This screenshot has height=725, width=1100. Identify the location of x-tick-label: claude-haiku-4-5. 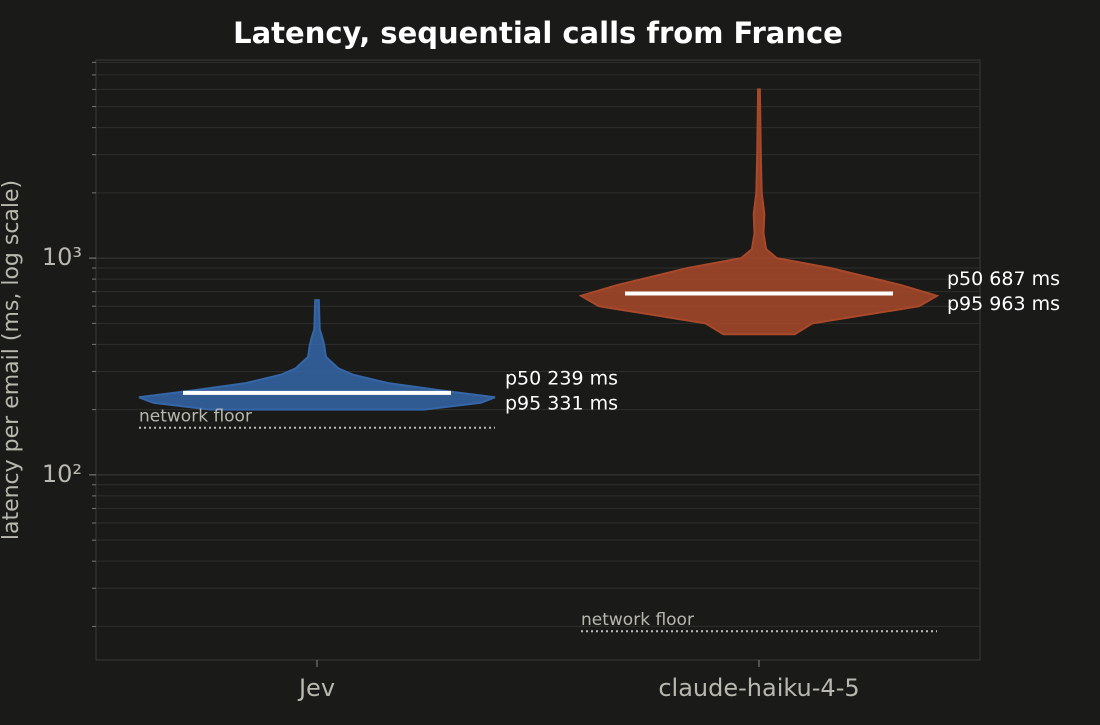
(758, 688).